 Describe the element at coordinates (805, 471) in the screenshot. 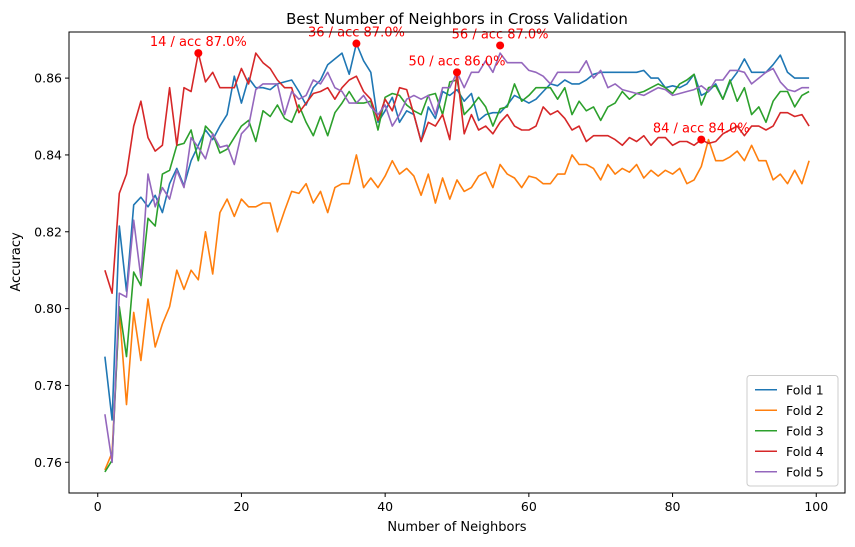

I see `legend-label: Fold 5` at that location.